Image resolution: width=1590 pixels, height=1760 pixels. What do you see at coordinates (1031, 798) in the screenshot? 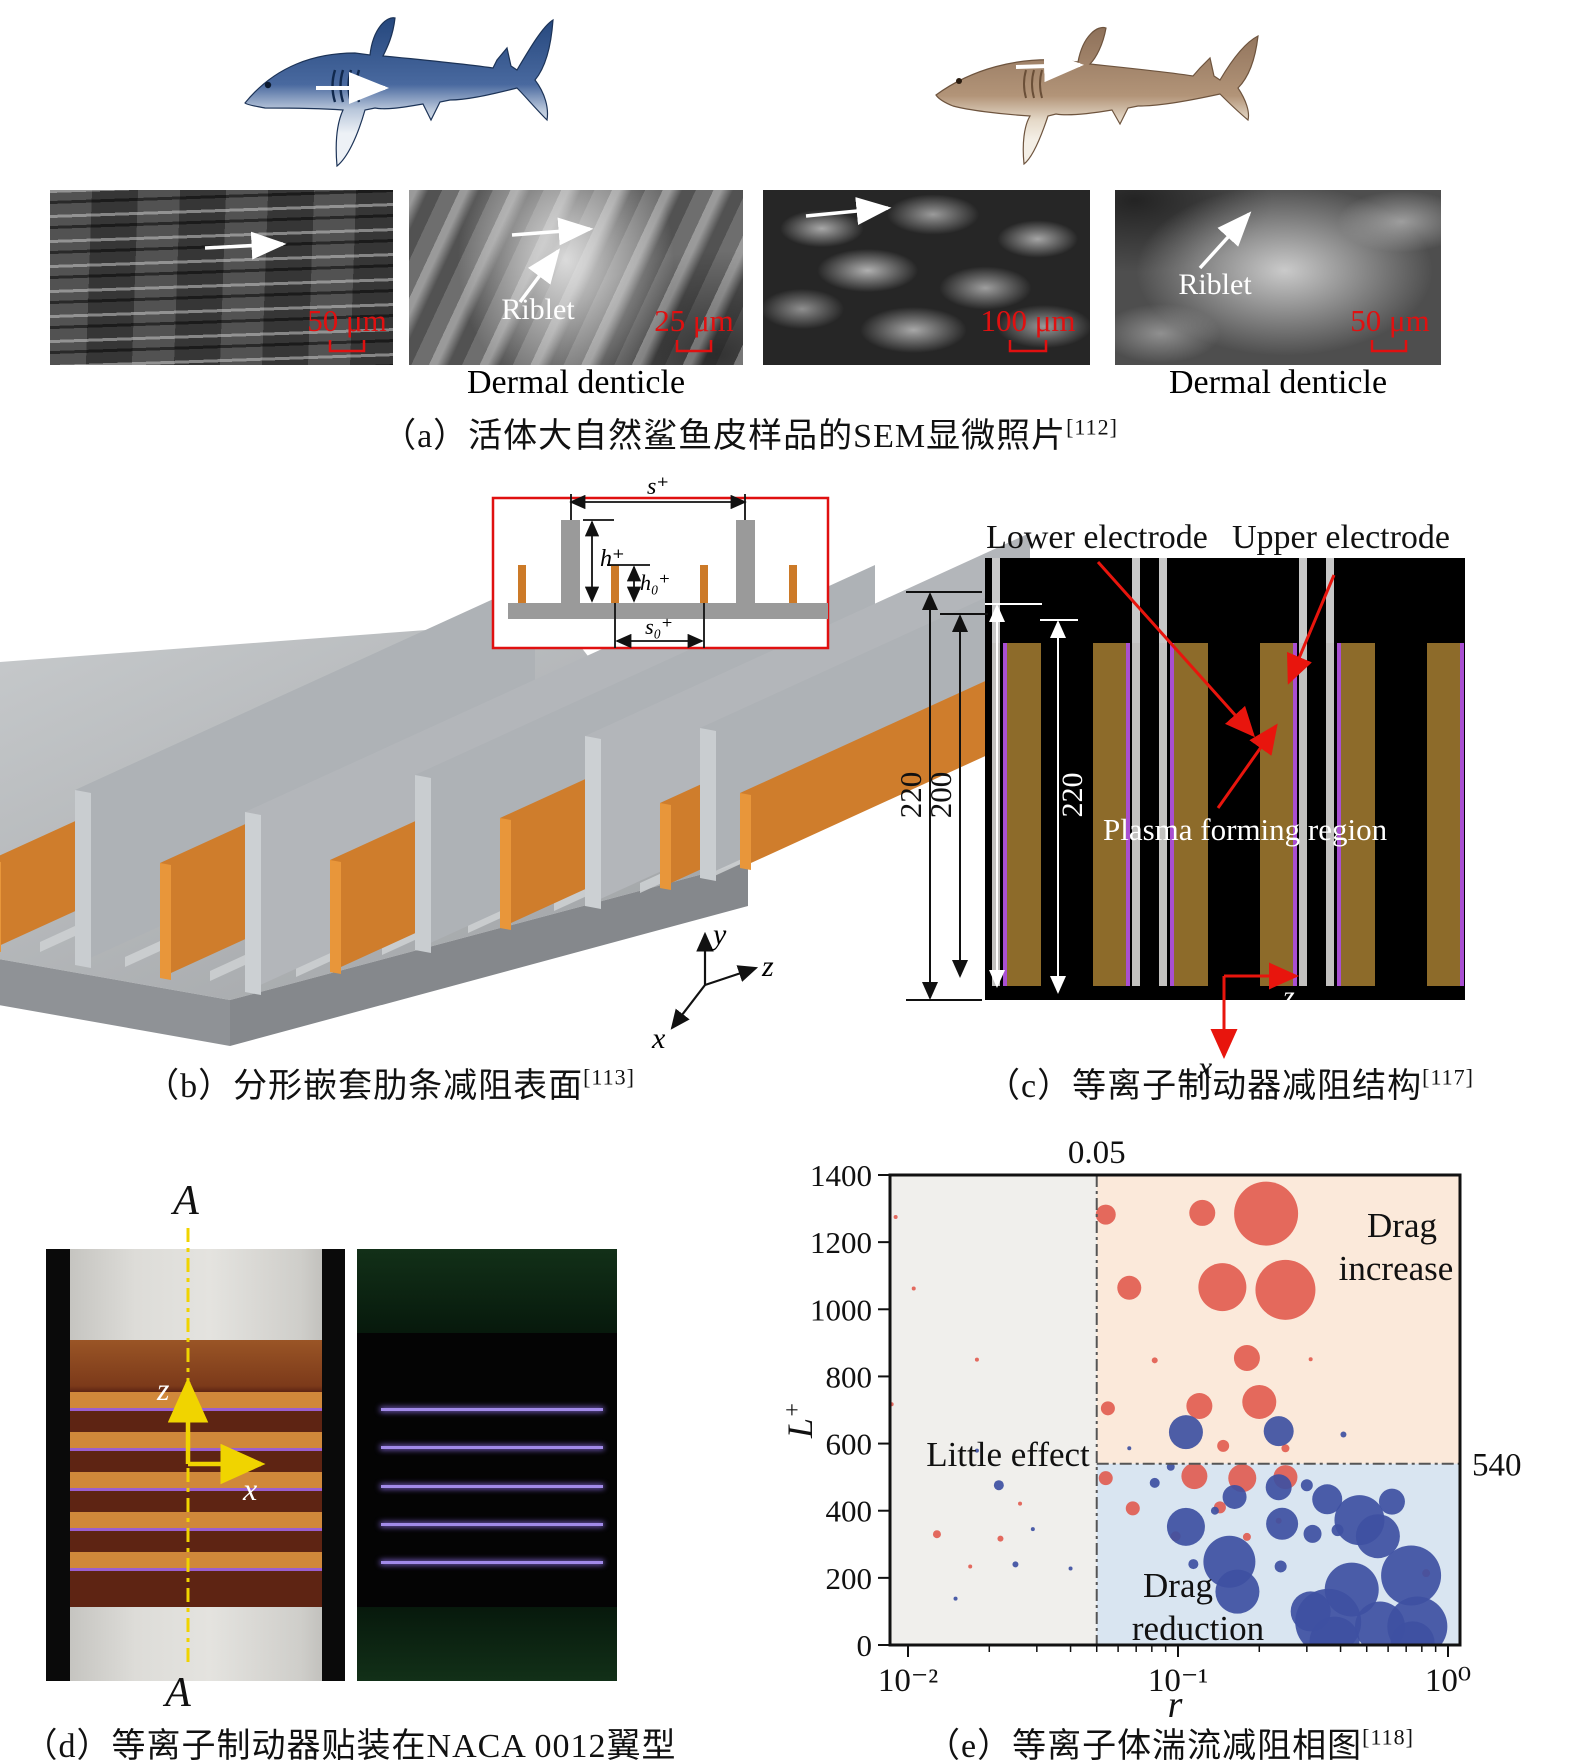
I see `panel-c-dim-white` at bounding box center [1031, 798].